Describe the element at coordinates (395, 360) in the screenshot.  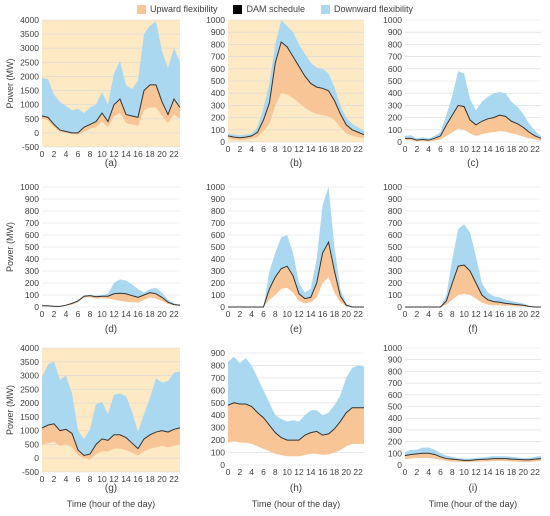
I see `ytick-label-i-9: 900` at that location.